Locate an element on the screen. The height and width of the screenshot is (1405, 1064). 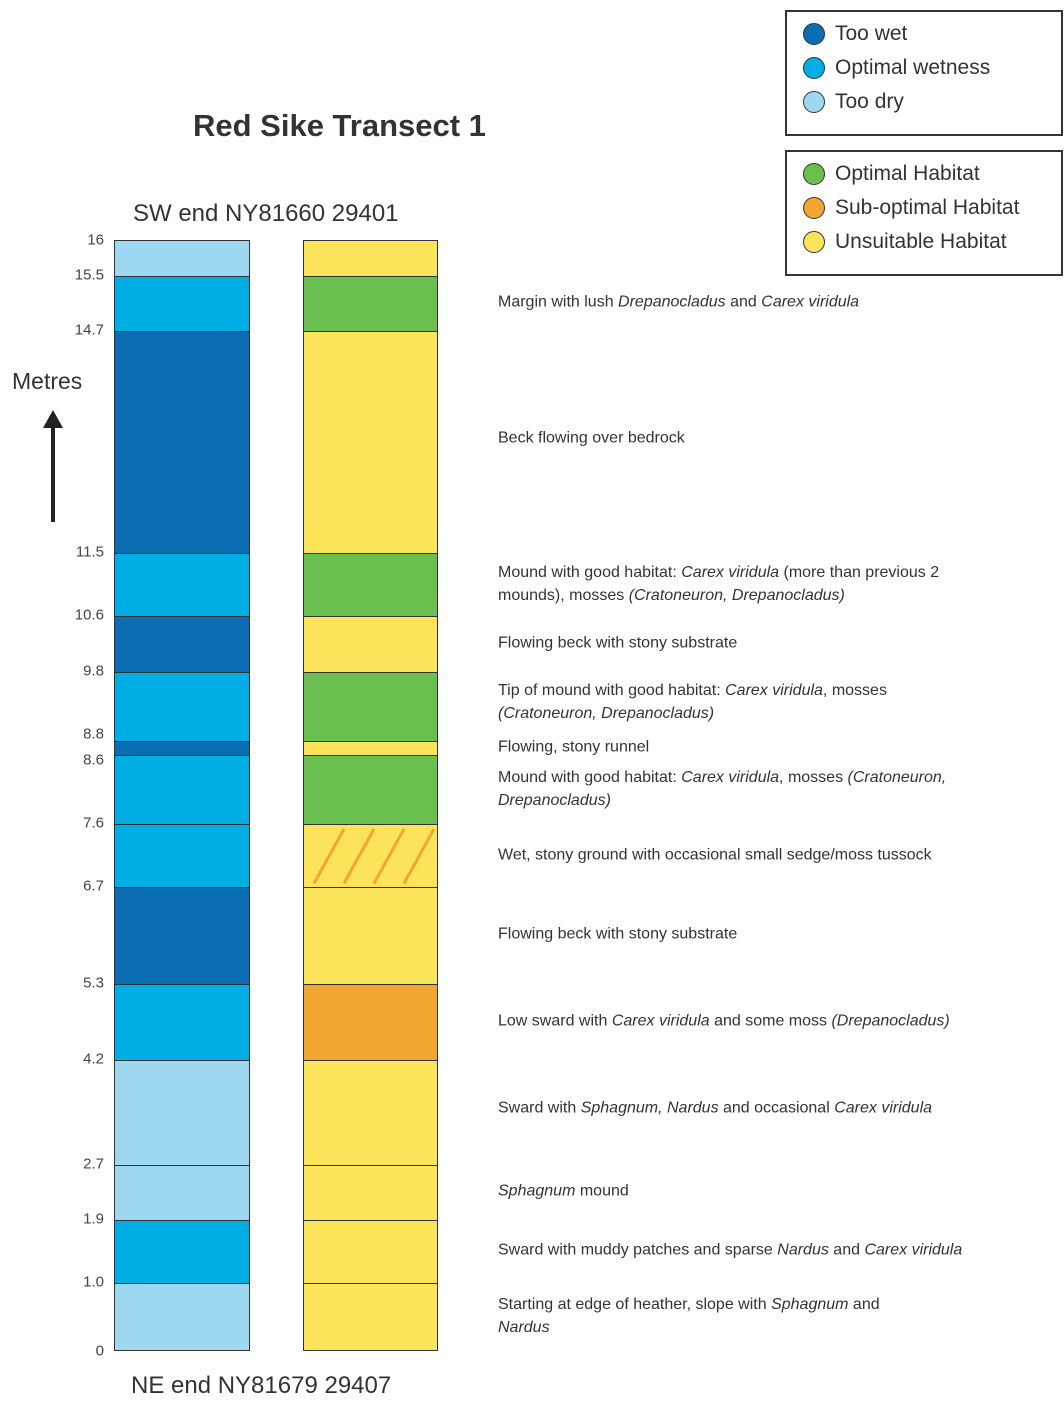
wetness-legend: Too wet Optimal wetness Too dry is located at coordinates (924, 73).